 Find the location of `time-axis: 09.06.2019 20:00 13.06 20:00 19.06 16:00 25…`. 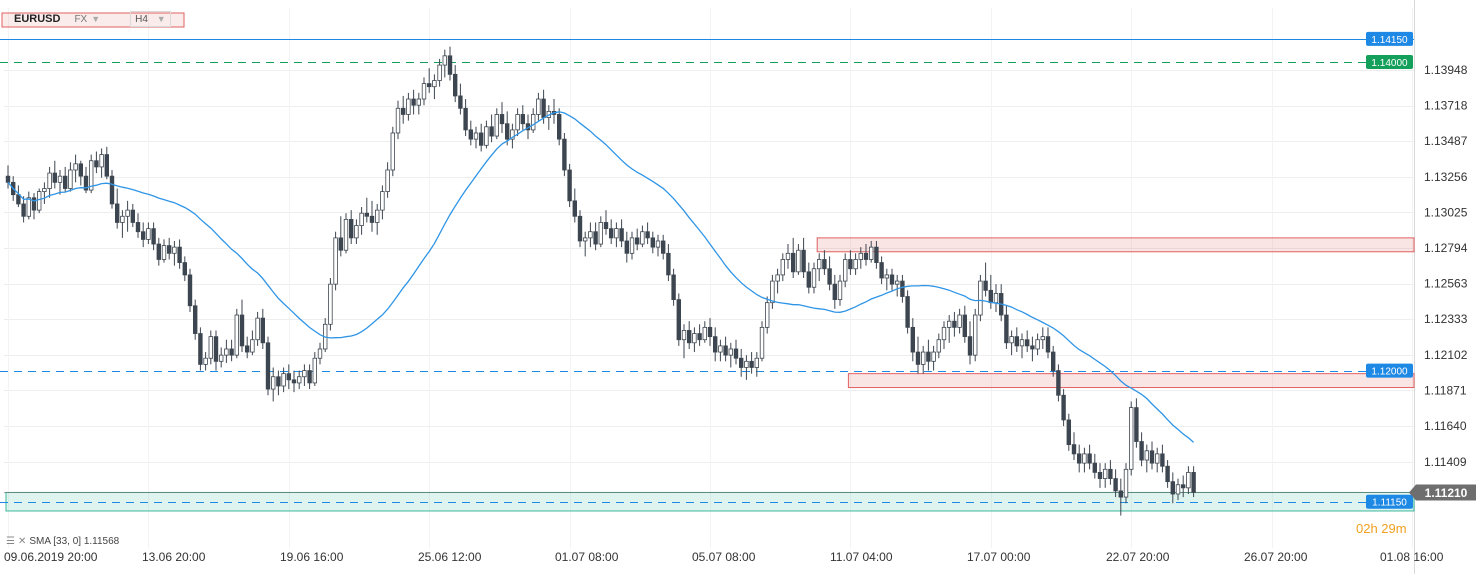

time-axis: 09.06.2019 20:00 13.06 20:00 19.06 16:00 25… is located at coordinates (724, 557).